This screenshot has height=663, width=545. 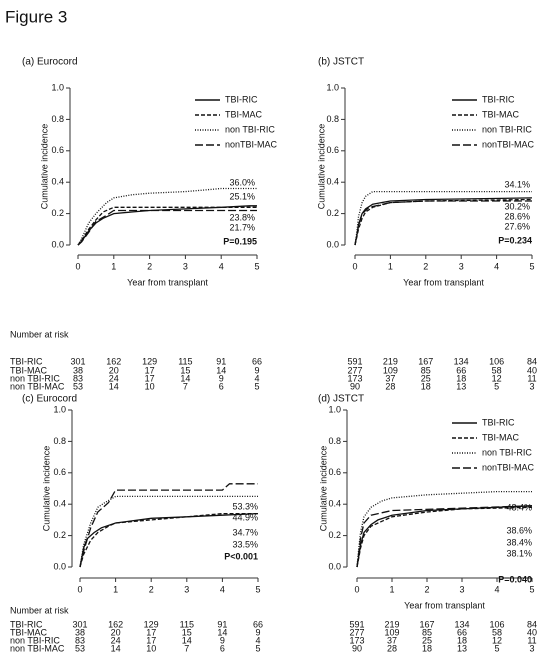 I want to click on risk-value: 173, so click(x=356, y=640).